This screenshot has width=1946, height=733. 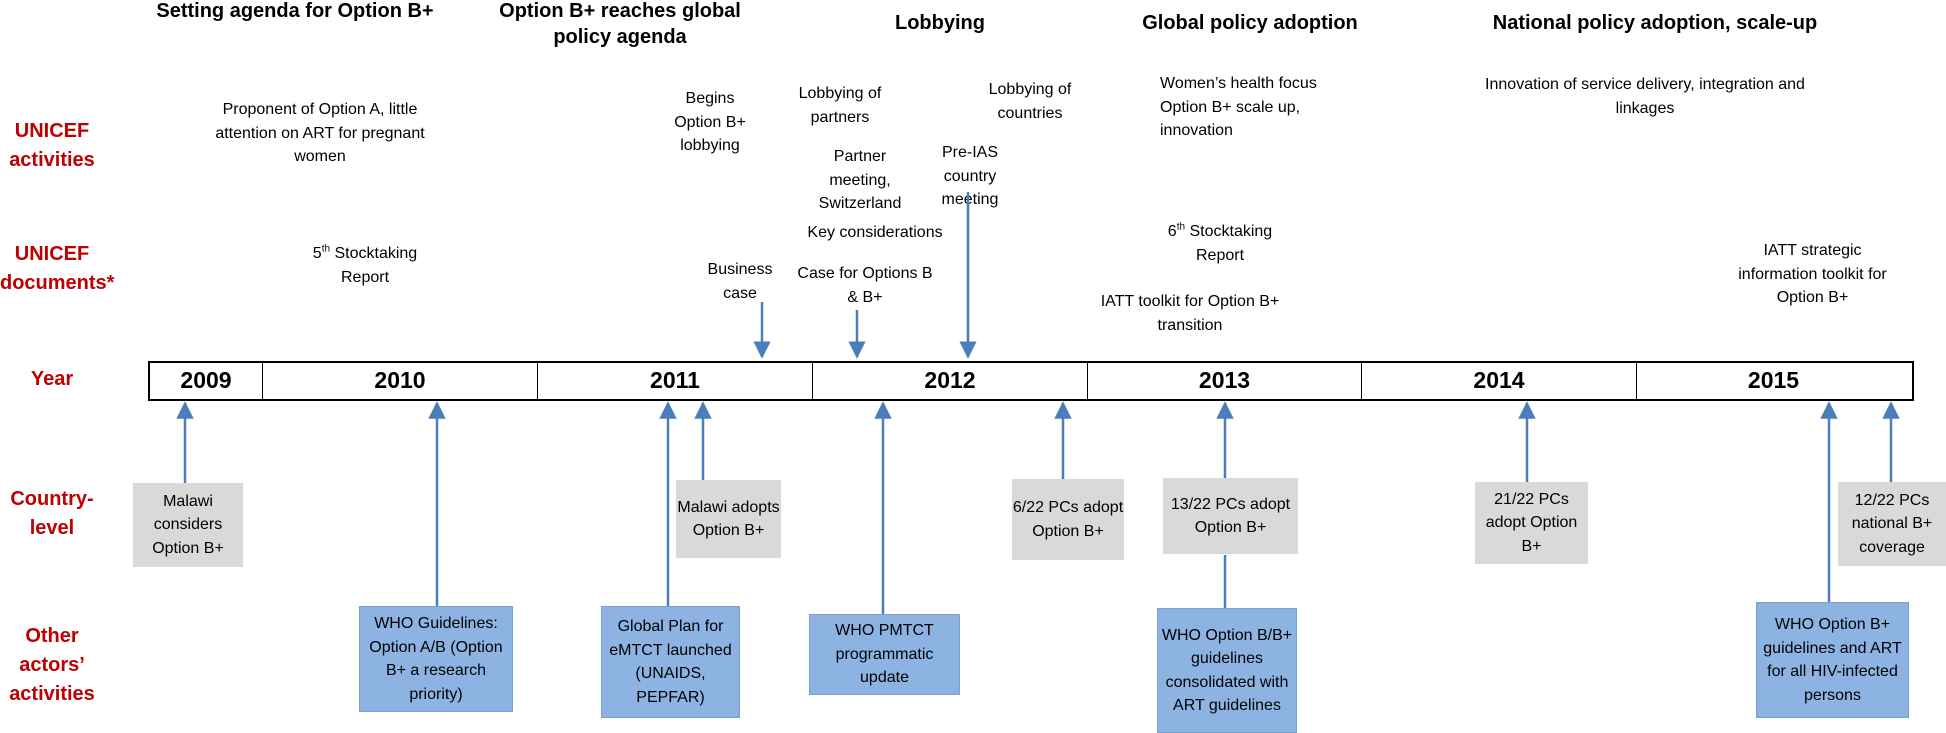 What do you see at coordinates (1655, 23) in the screenshot?
I see `phase-national-policy: National policy adoption, scale-up` at bounding box center [1655, 23].